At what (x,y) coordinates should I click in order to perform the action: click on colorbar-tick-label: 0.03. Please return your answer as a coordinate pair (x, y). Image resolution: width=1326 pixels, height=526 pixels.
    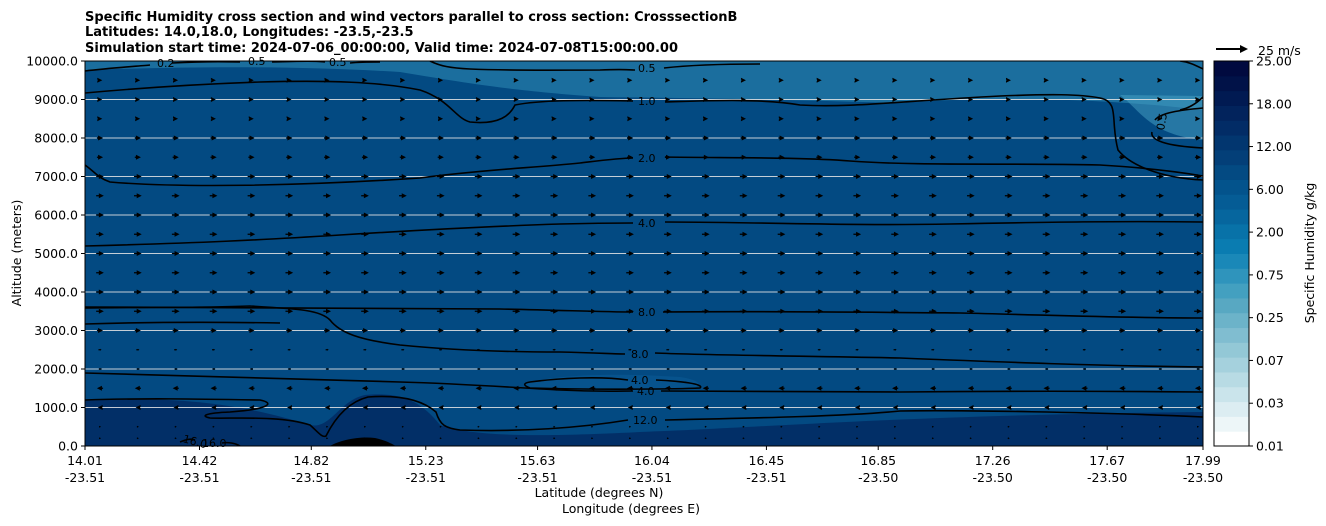
    Looking at the image, I should click on (1270, 403).